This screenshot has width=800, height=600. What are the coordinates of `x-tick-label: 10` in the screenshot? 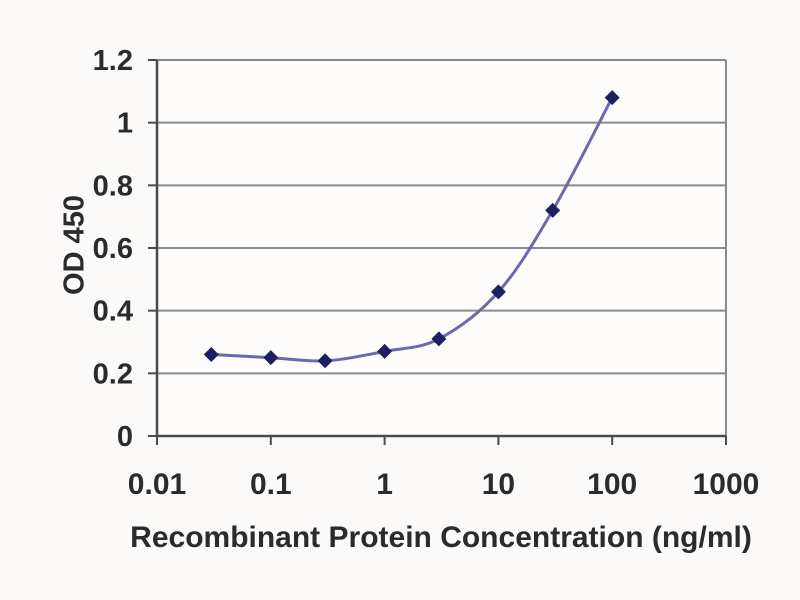 It's located at (498, 484).